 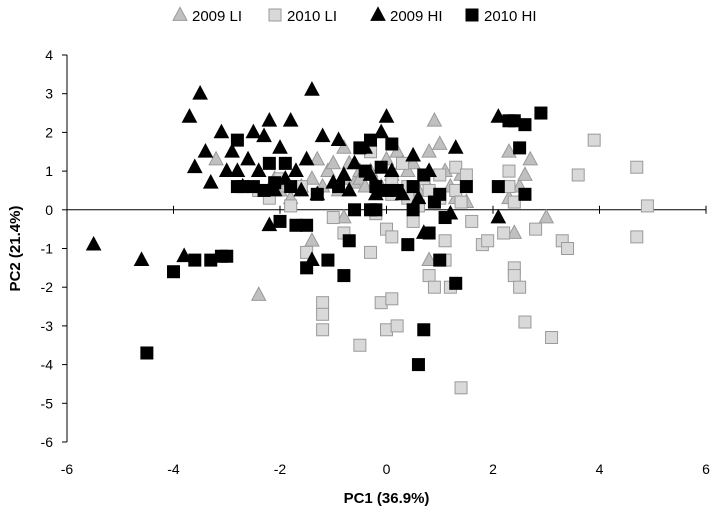 I want to click on legend-marker-2009-li, so click(x=180, y=13).